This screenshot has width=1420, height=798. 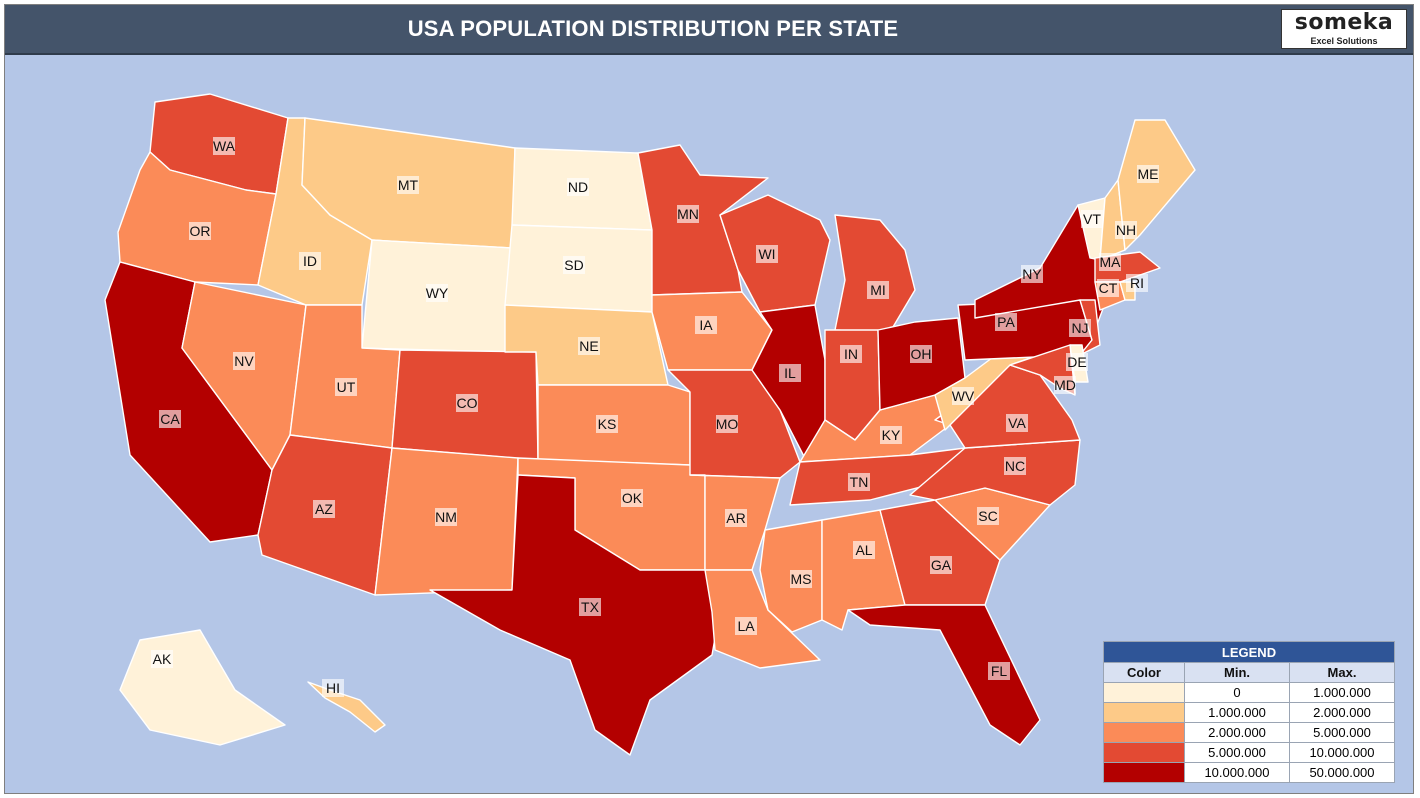 I want to click on state-ak, so click(x=202, y=687).